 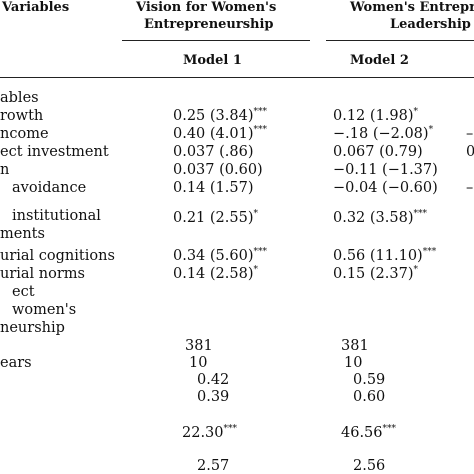 What do you see at coordinates (385, 170) in the screenshot?
I see `table-cell-m2: −0.11 (−1.37)` at bounding box center [385, 170].